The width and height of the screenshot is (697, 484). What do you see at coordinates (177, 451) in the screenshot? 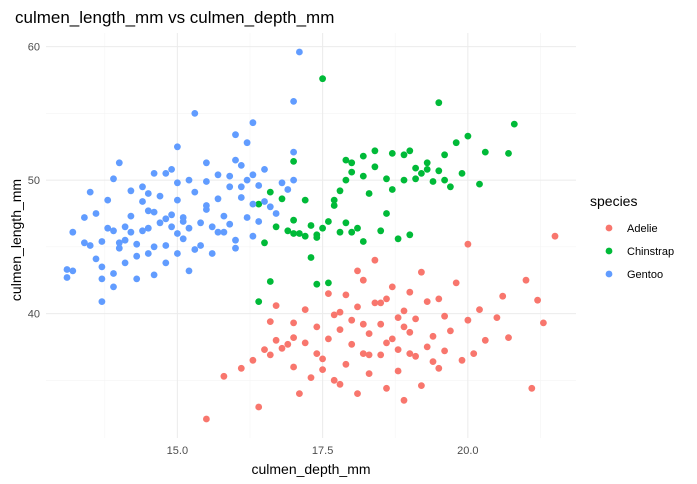
I see `x-tick-label: 15.0` at bounding box center [177, 451].